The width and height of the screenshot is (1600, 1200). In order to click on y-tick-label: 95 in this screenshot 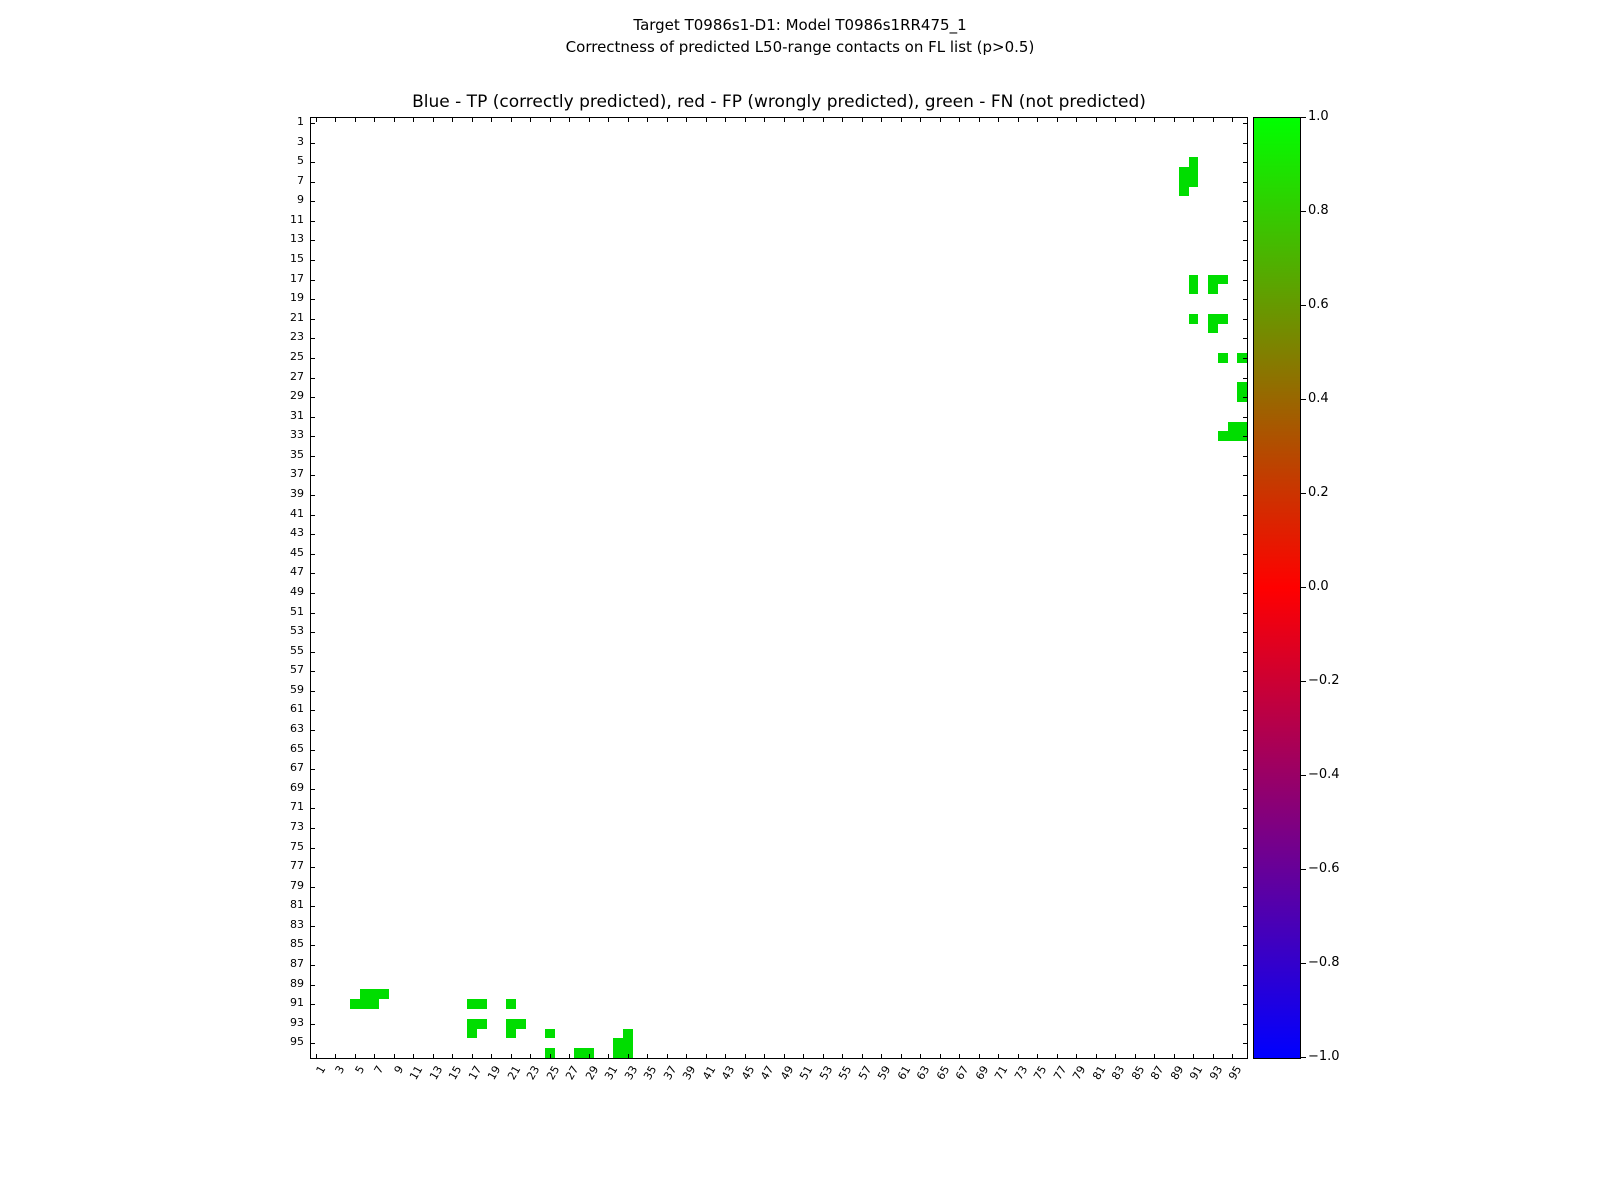, I will do `click(297, 1042)`.